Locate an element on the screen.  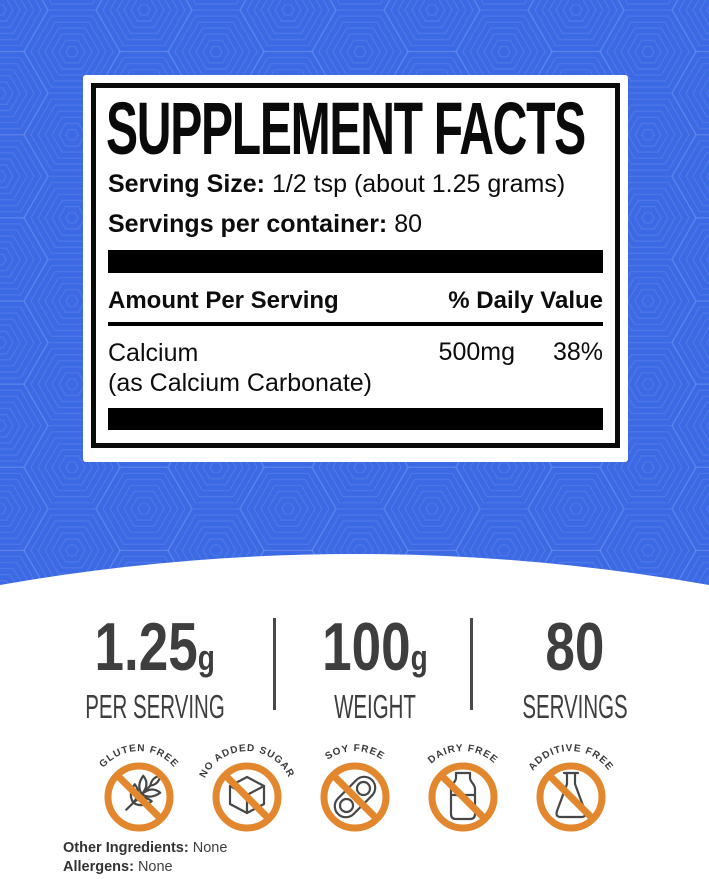
footnotes: Other Ingredients: None Allergens: None is located at coordinates (145, 858).